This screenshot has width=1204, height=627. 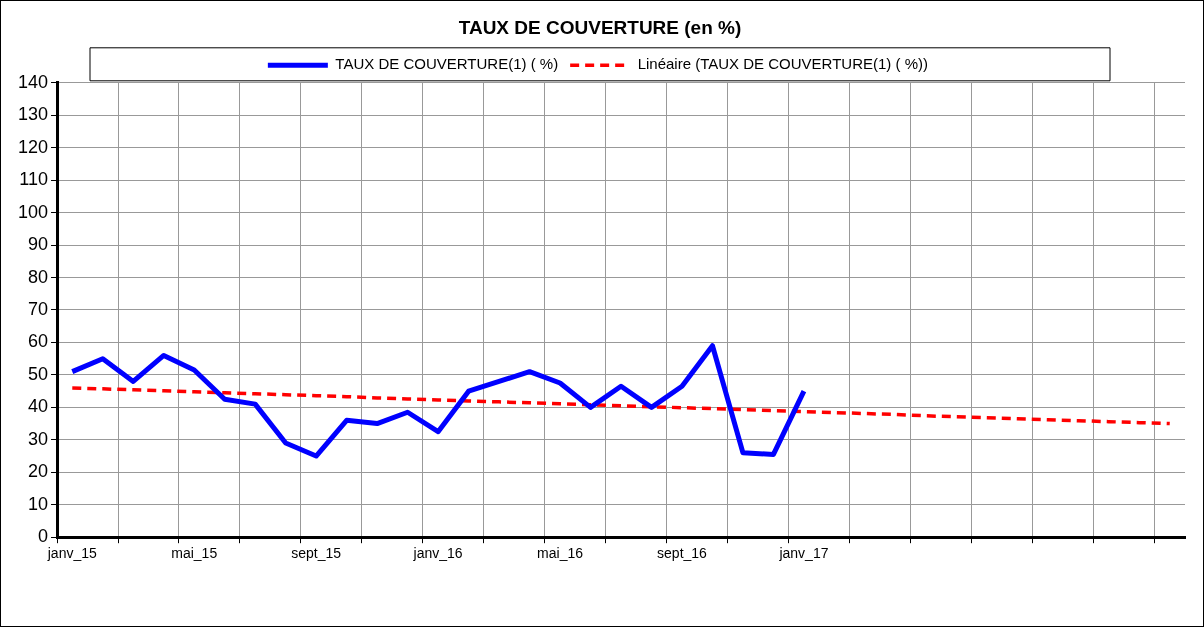 I want to click on y-tick-label: 50, so click(x=38, y=373).